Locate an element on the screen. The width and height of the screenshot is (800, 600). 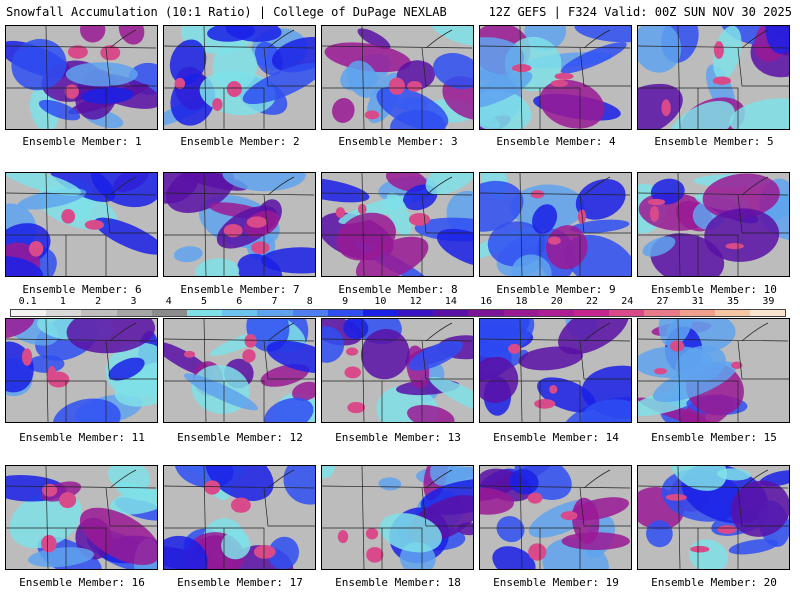
scale-label: 10 is located at coordinates (380, 301).